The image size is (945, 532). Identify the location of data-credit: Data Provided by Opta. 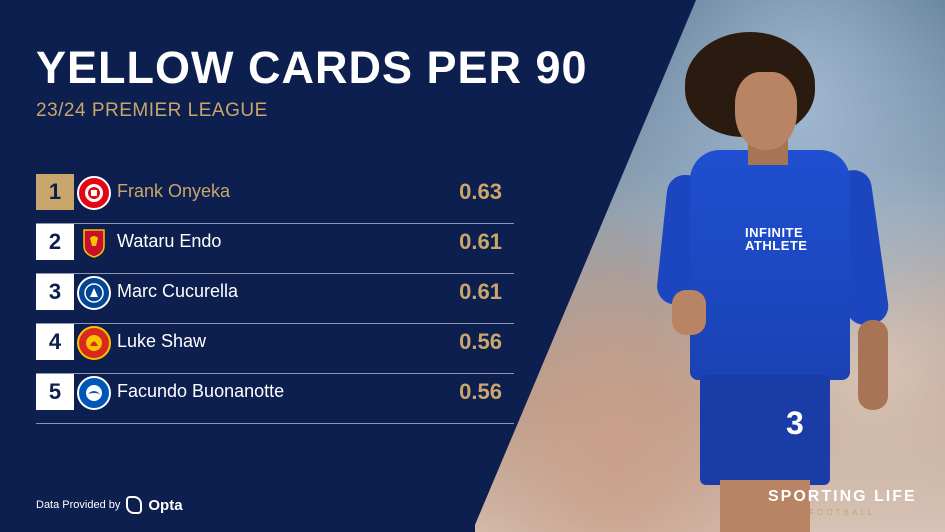
(109, 505).